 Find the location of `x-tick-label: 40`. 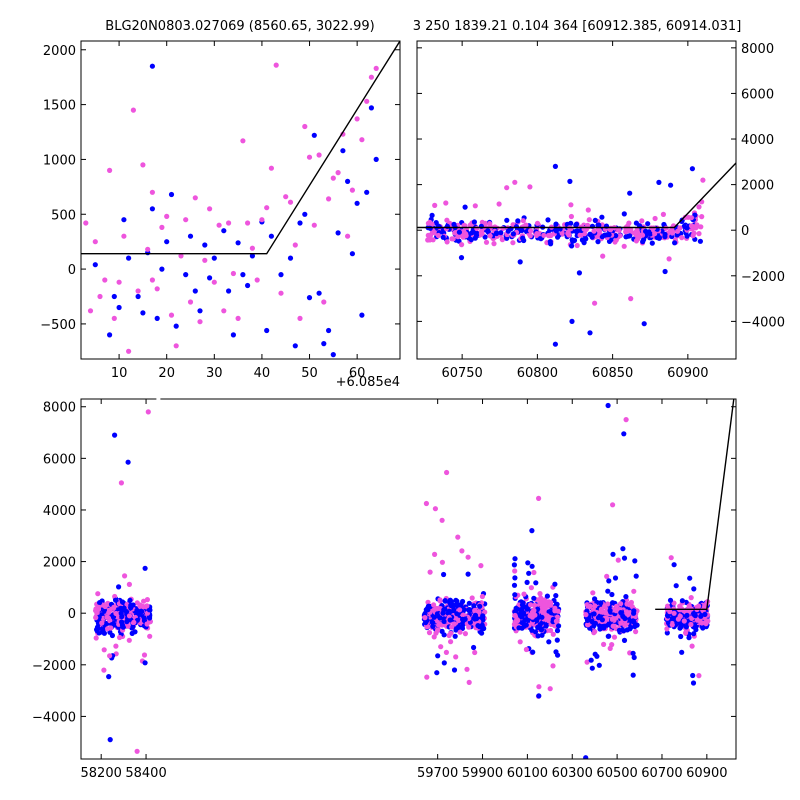

x-tick-label: 40 is located at coordinates (262, 373).